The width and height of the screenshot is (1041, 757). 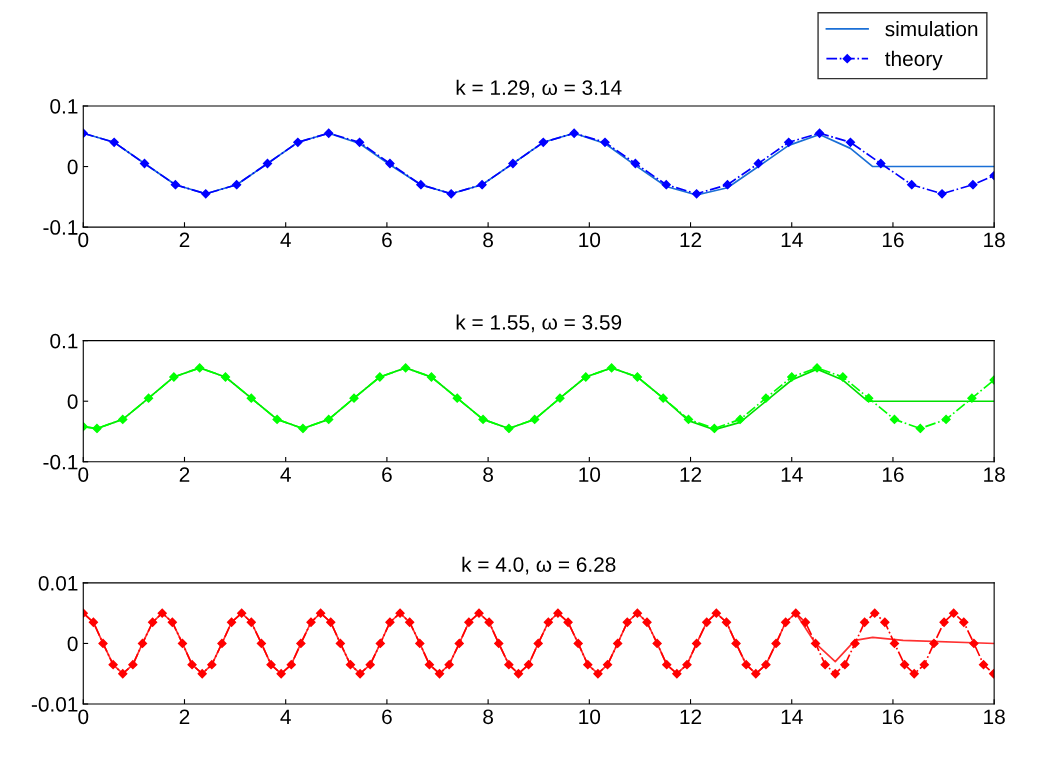 I want to click on y-tick-label: 0.01, so click(x=58, y=583).